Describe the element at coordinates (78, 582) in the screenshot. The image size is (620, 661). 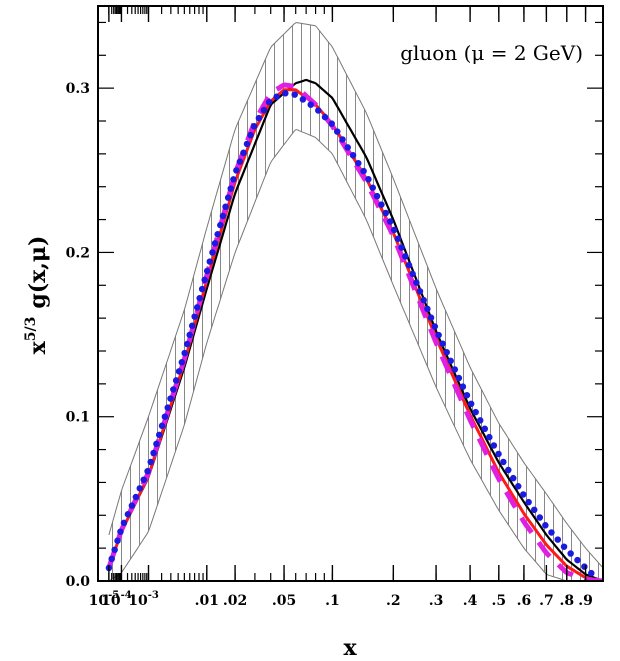
I see `y-tick-label: 0.0` at that location.